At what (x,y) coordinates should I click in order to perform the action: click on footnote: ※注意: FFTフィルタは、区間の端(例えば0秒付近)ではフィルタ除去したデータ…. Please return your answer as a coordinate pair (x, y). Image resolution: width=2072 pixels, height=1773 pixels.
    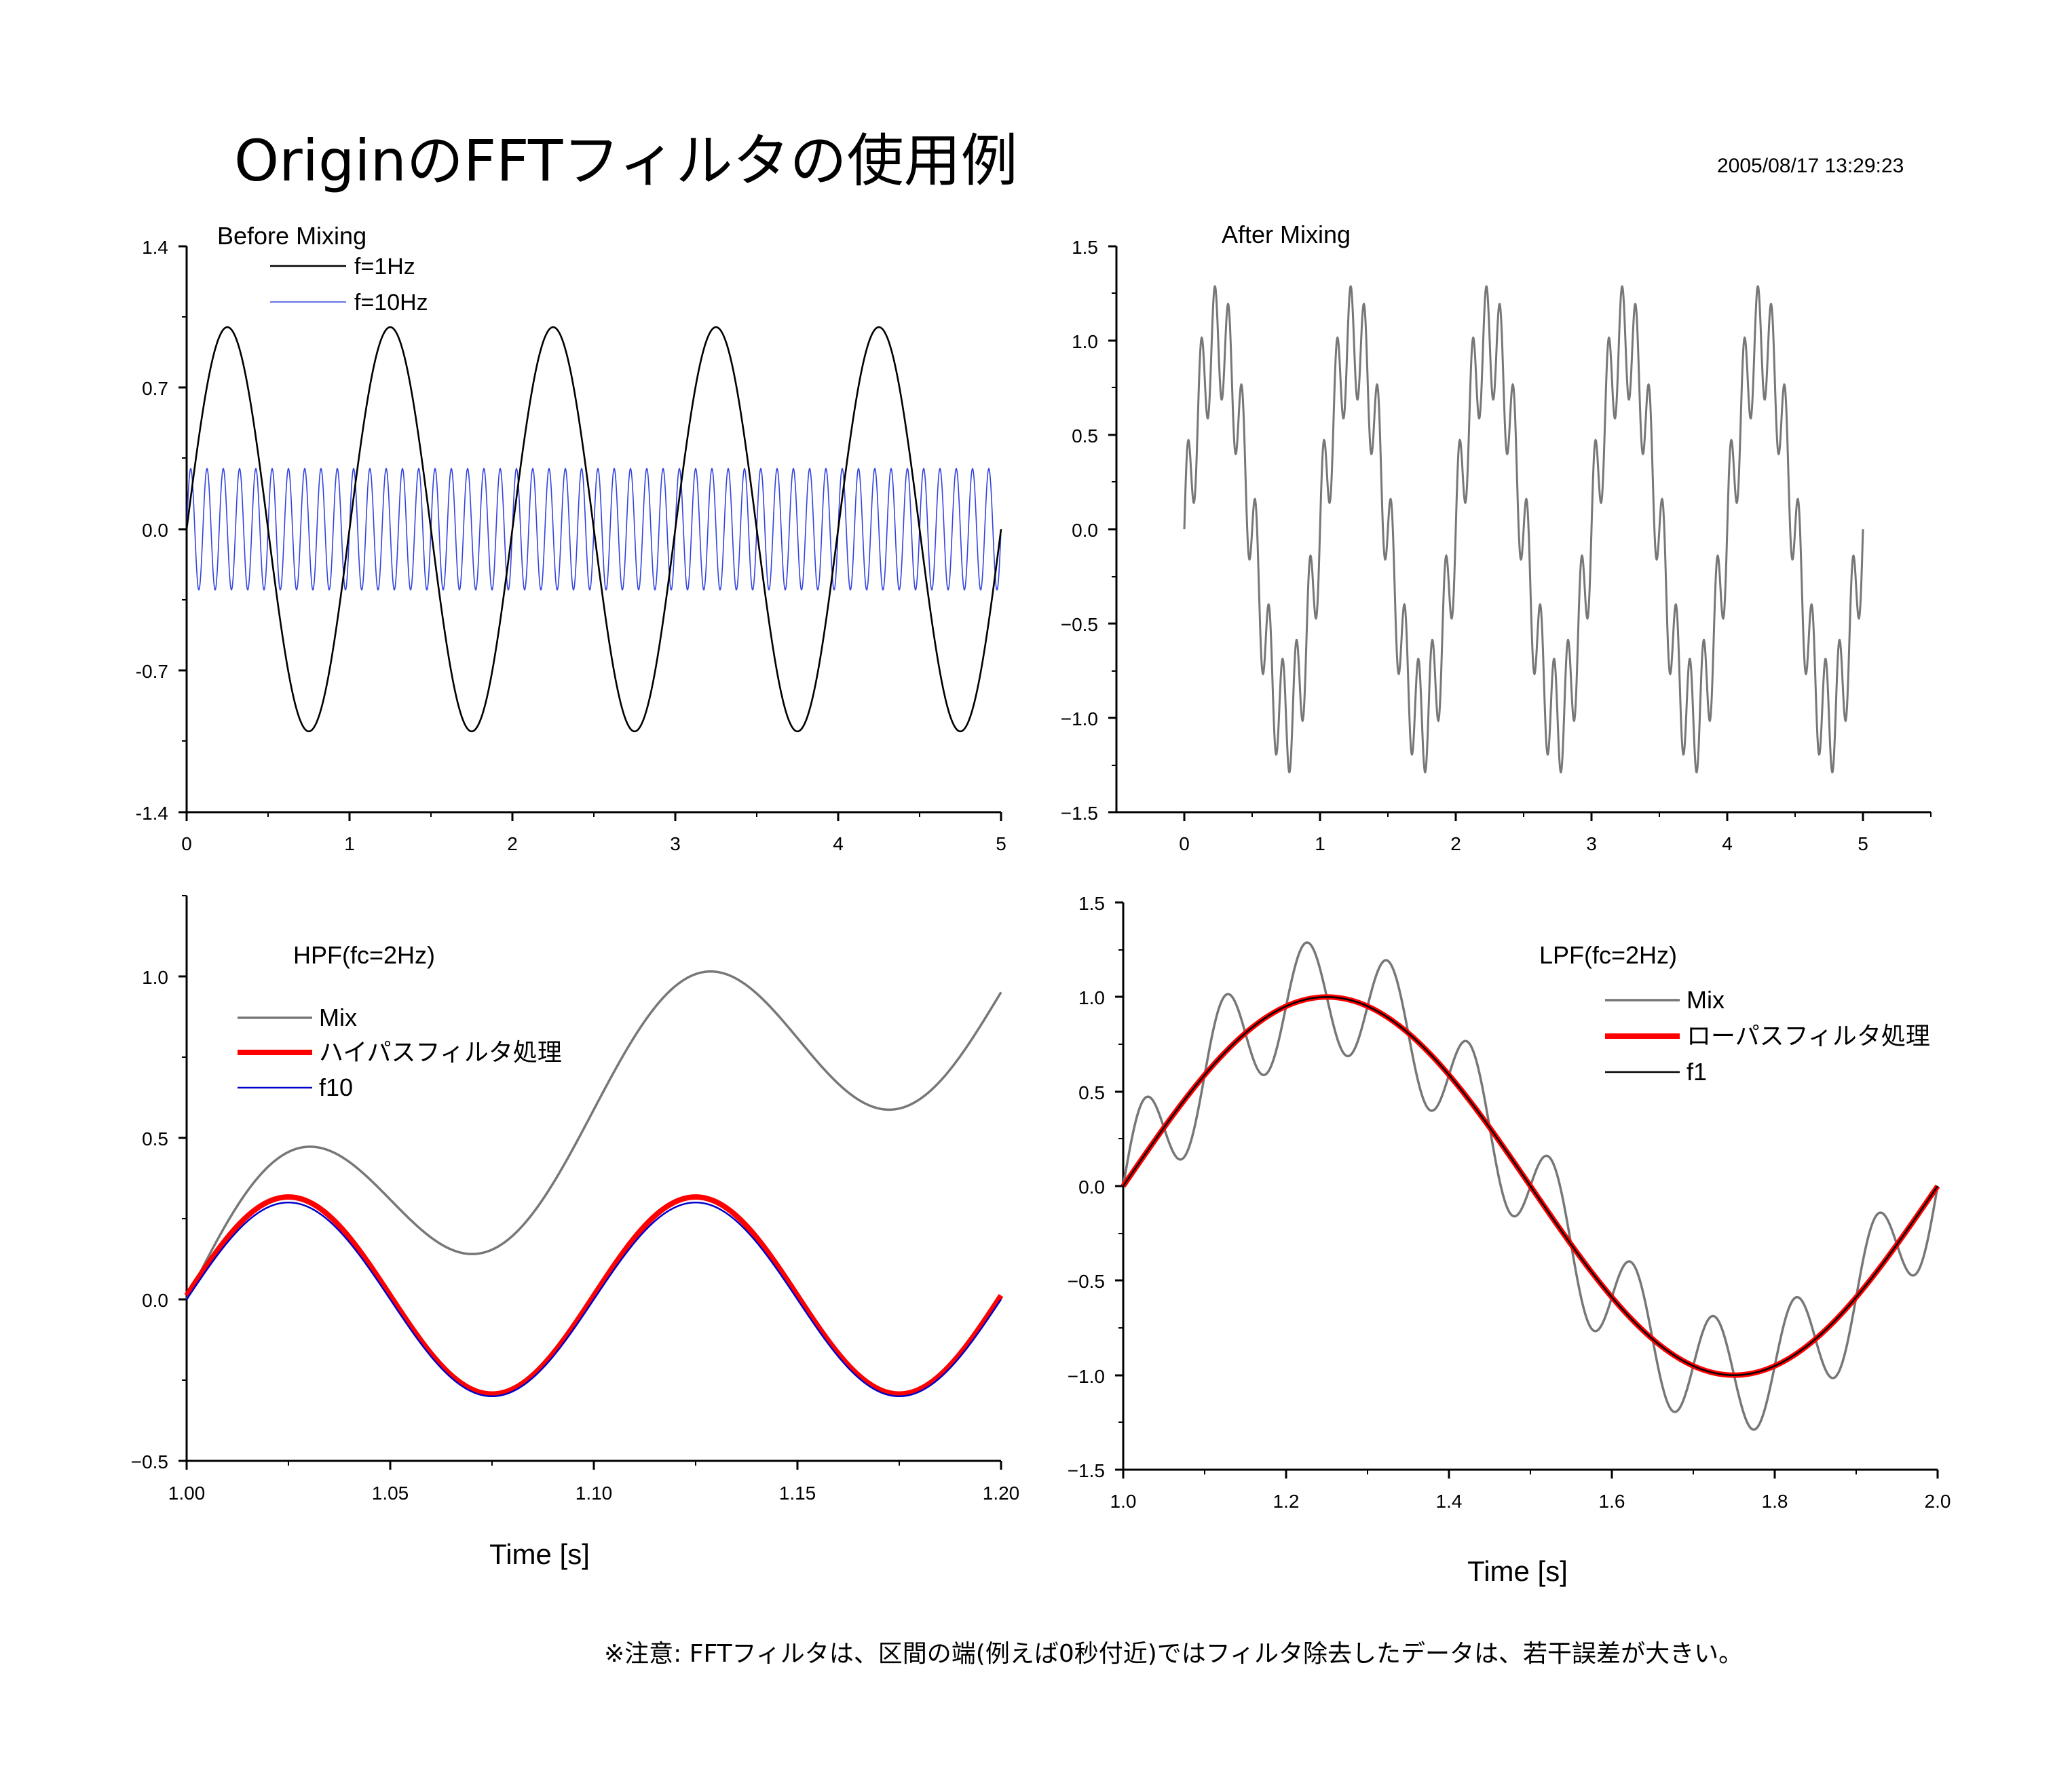
    Looking at the image, I should click on (1174, 1654).